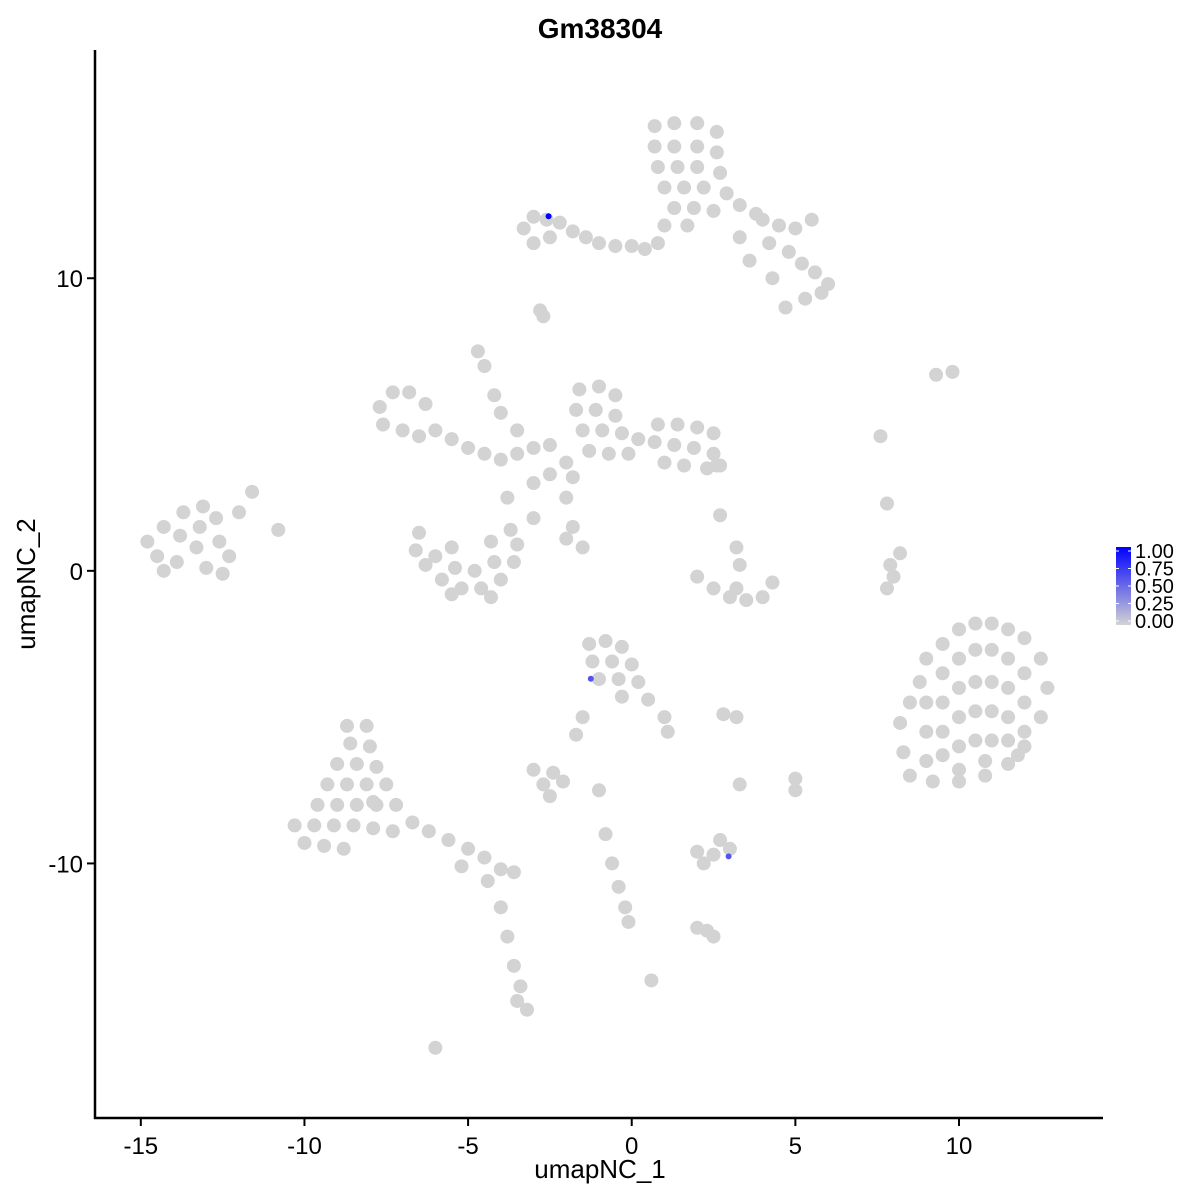  I want to click on expressing-cell-point, so click(548, 216).